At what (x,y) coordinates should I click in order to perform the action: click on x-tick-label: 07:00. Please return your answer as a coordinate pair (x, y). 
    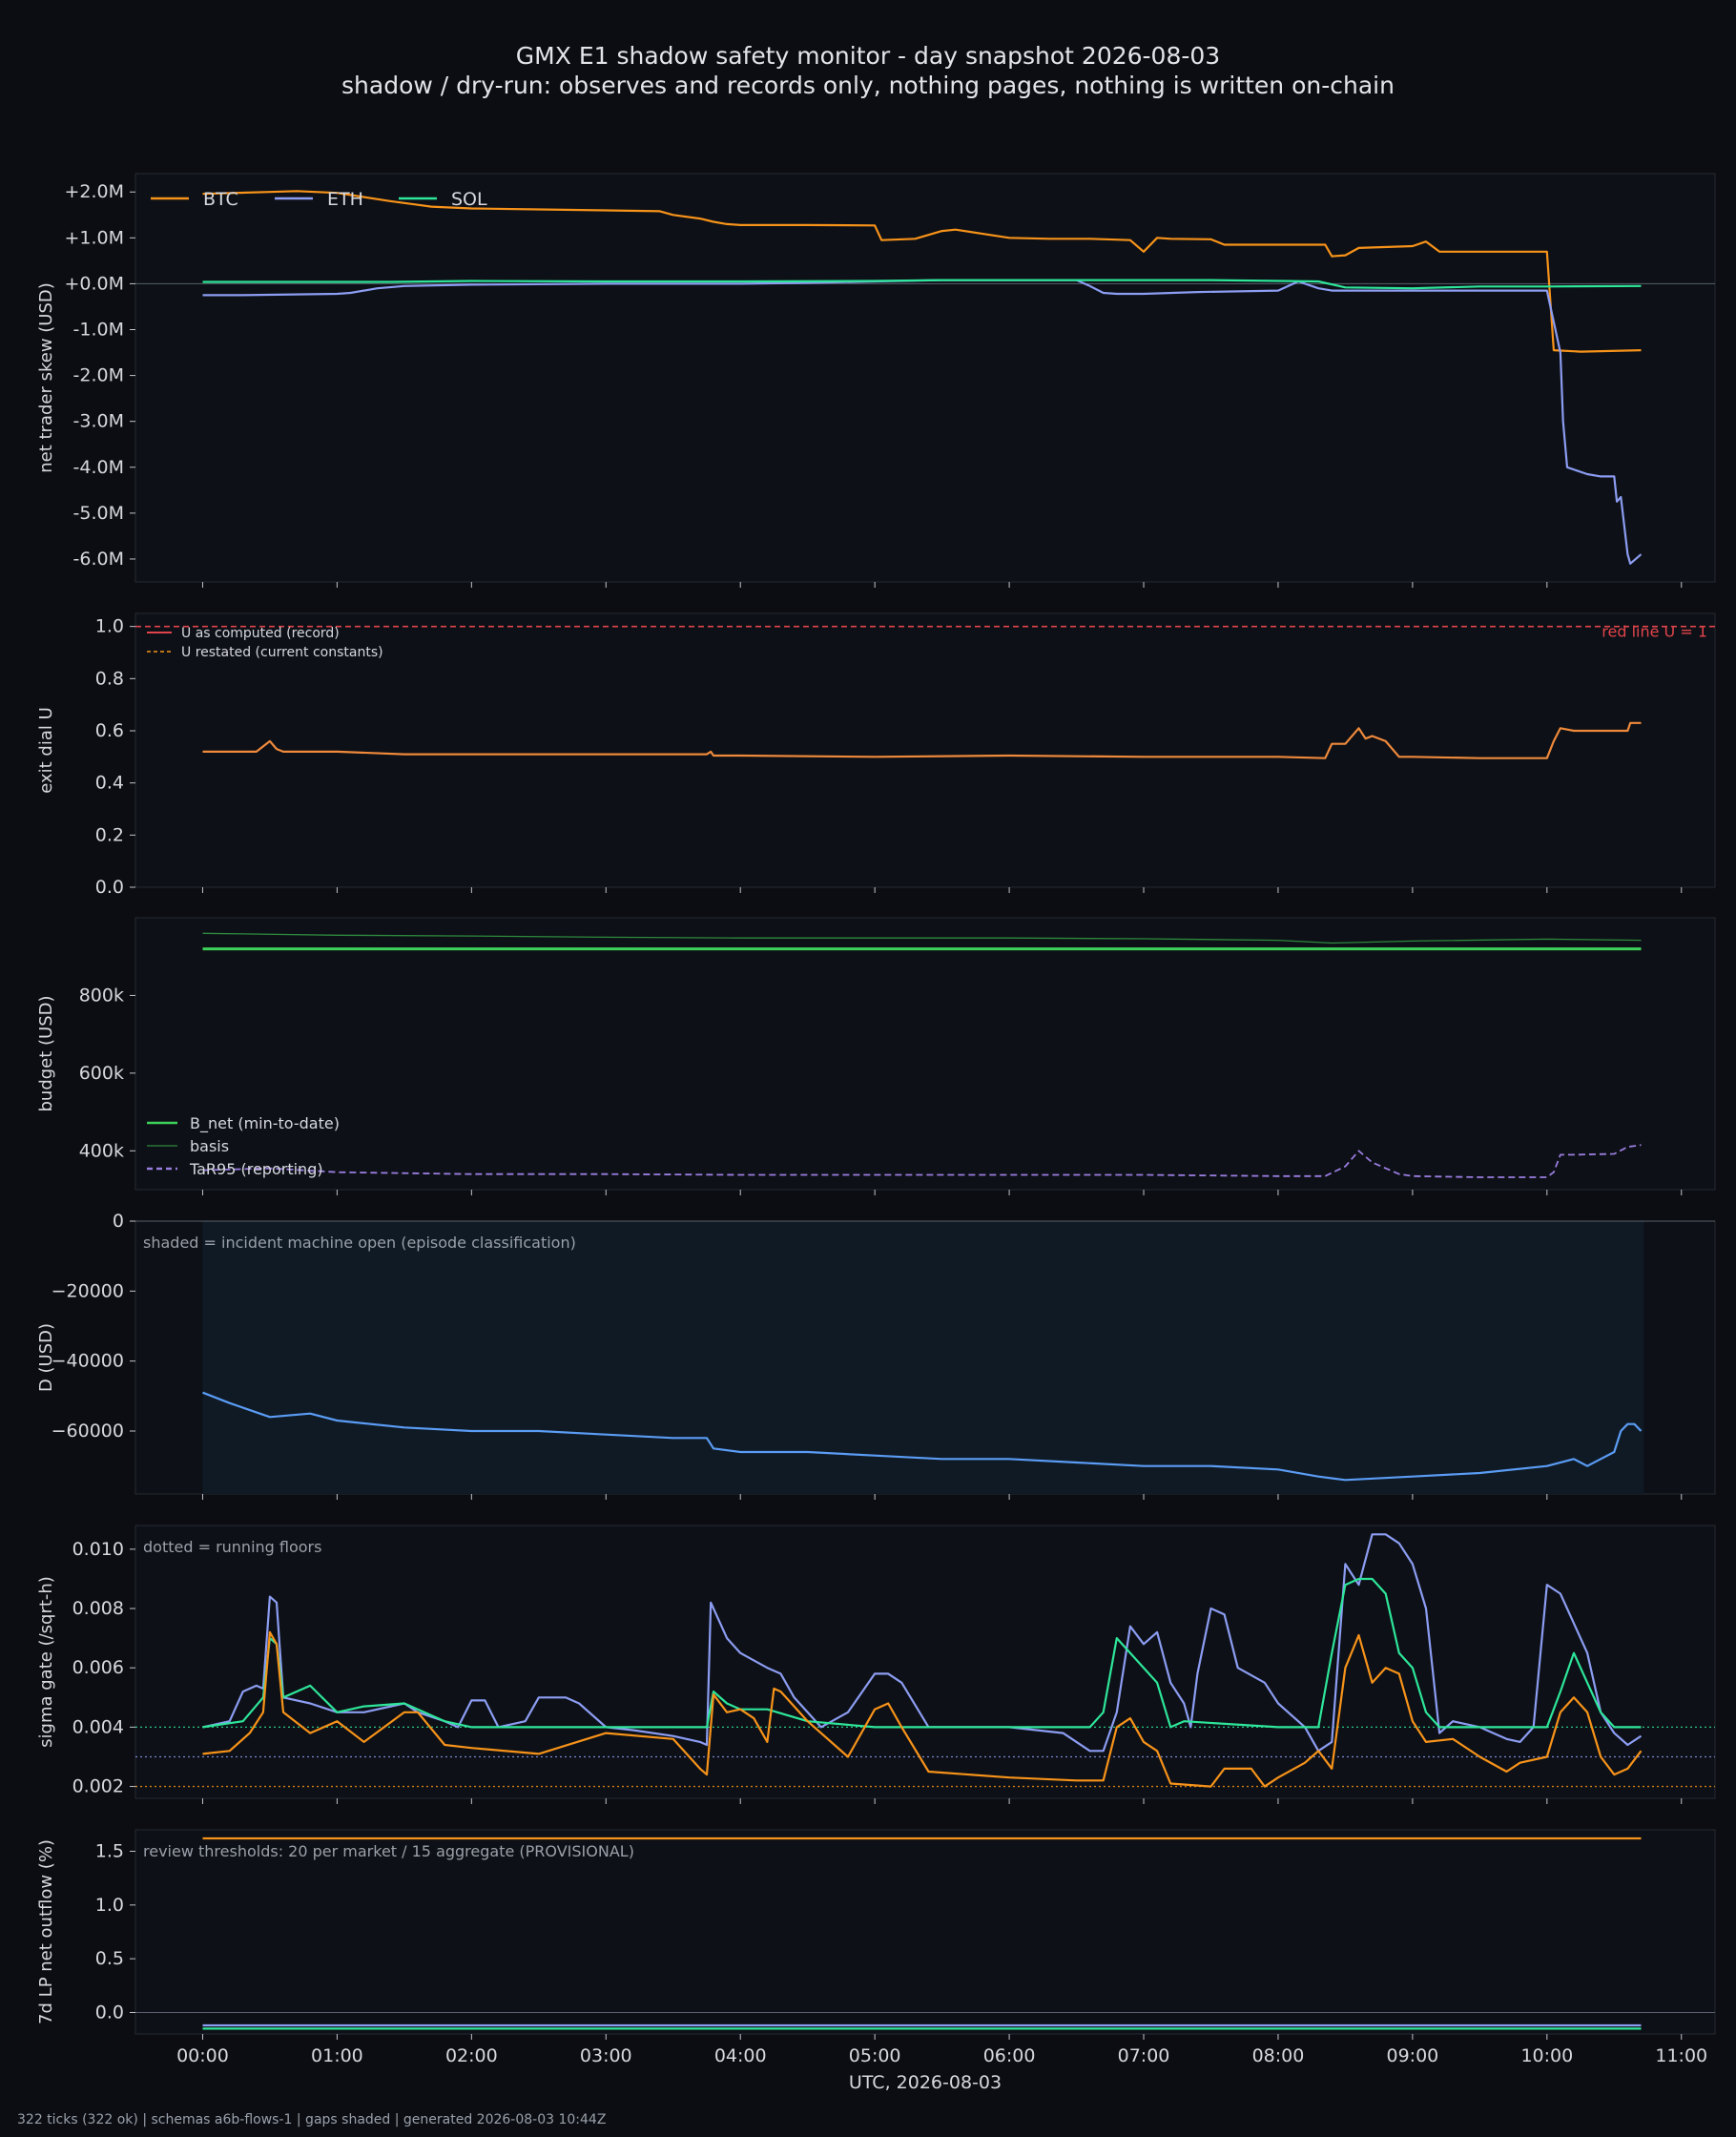
    Looking at the image, I should click on (1144, 2055).